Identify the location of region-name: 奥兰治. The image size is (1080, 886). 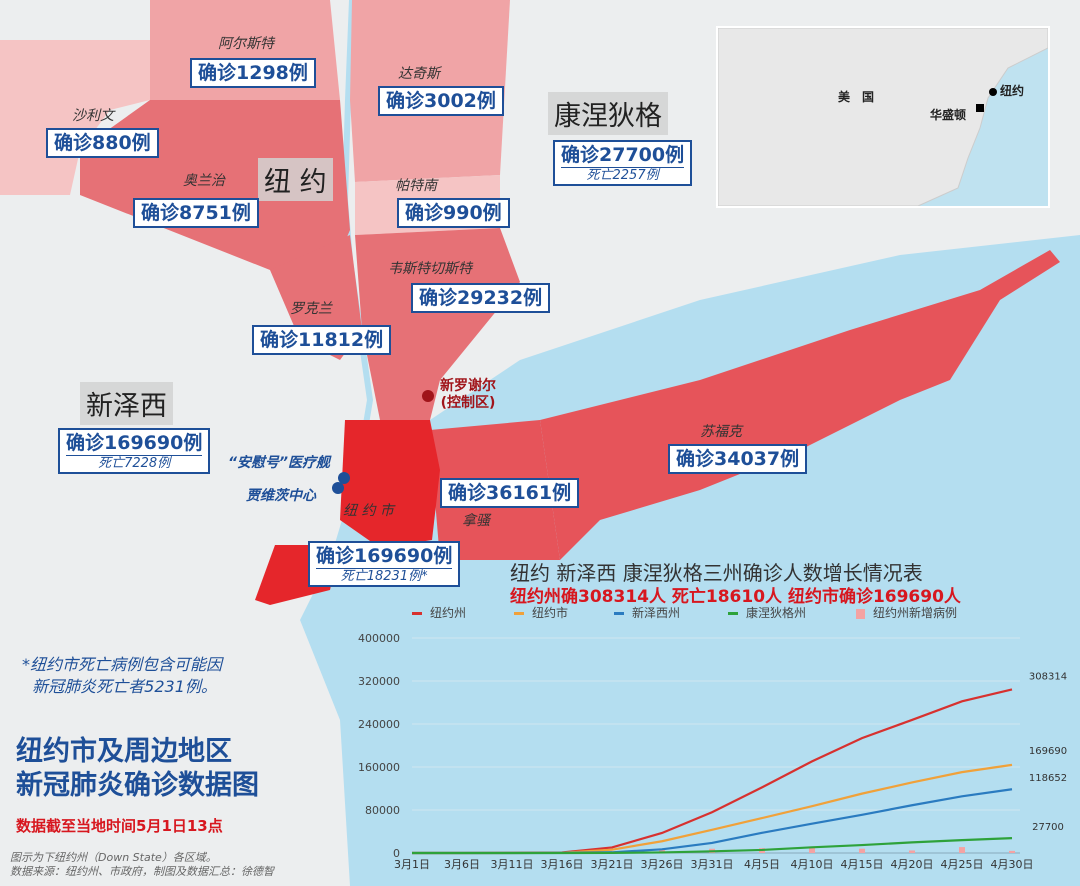
(204, 181).